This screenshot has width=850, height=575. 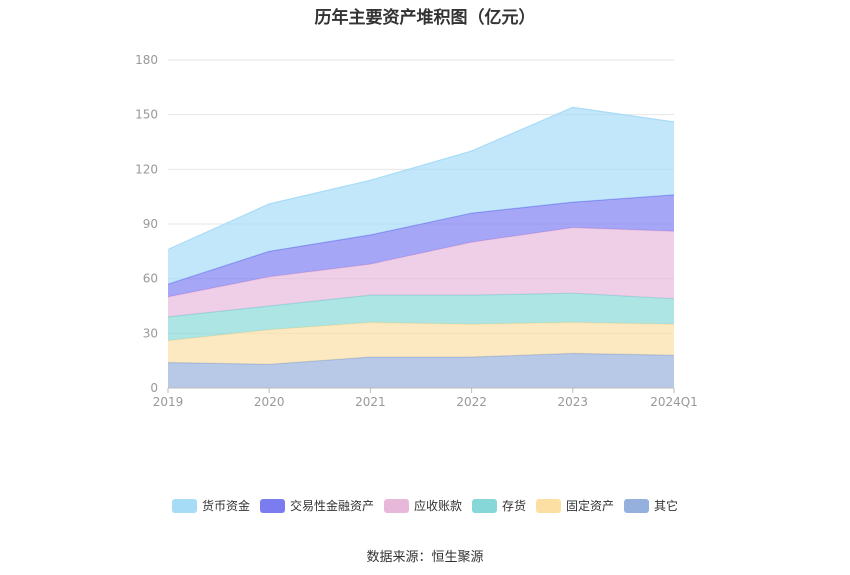 I want to click on legend-item: 交易性金融资产, so click(x=316, y=505).